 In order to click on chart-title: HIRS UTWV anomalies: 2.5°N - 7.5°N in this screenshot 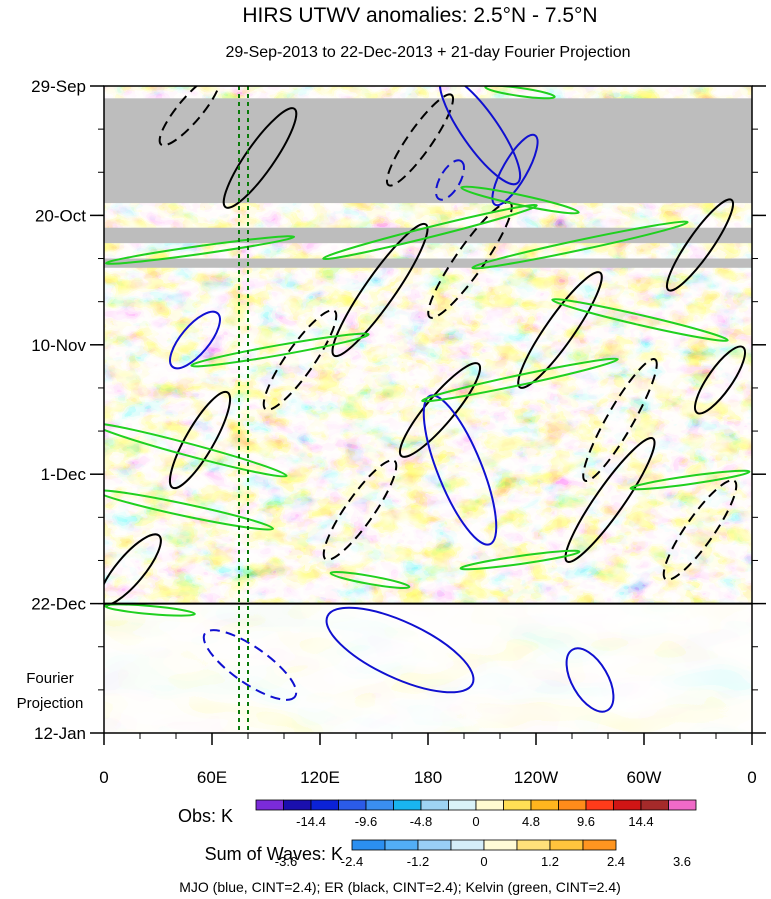, I will do `click(419, 15)`.